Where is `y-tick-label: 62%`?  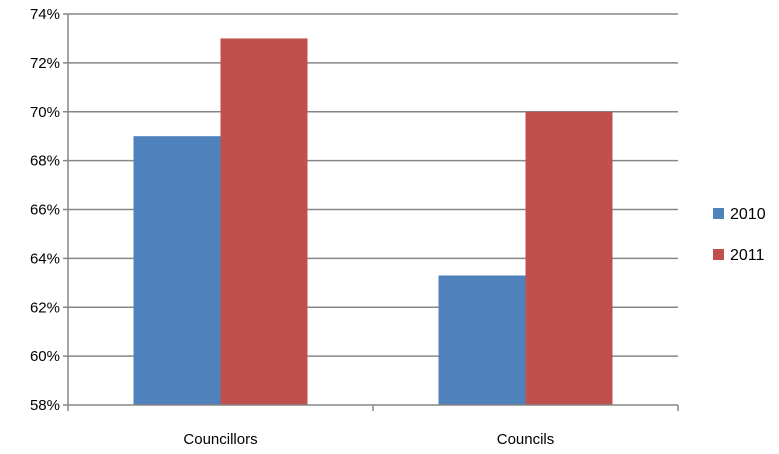 y-tick-label: 62% is located at coordinates (45, 307).